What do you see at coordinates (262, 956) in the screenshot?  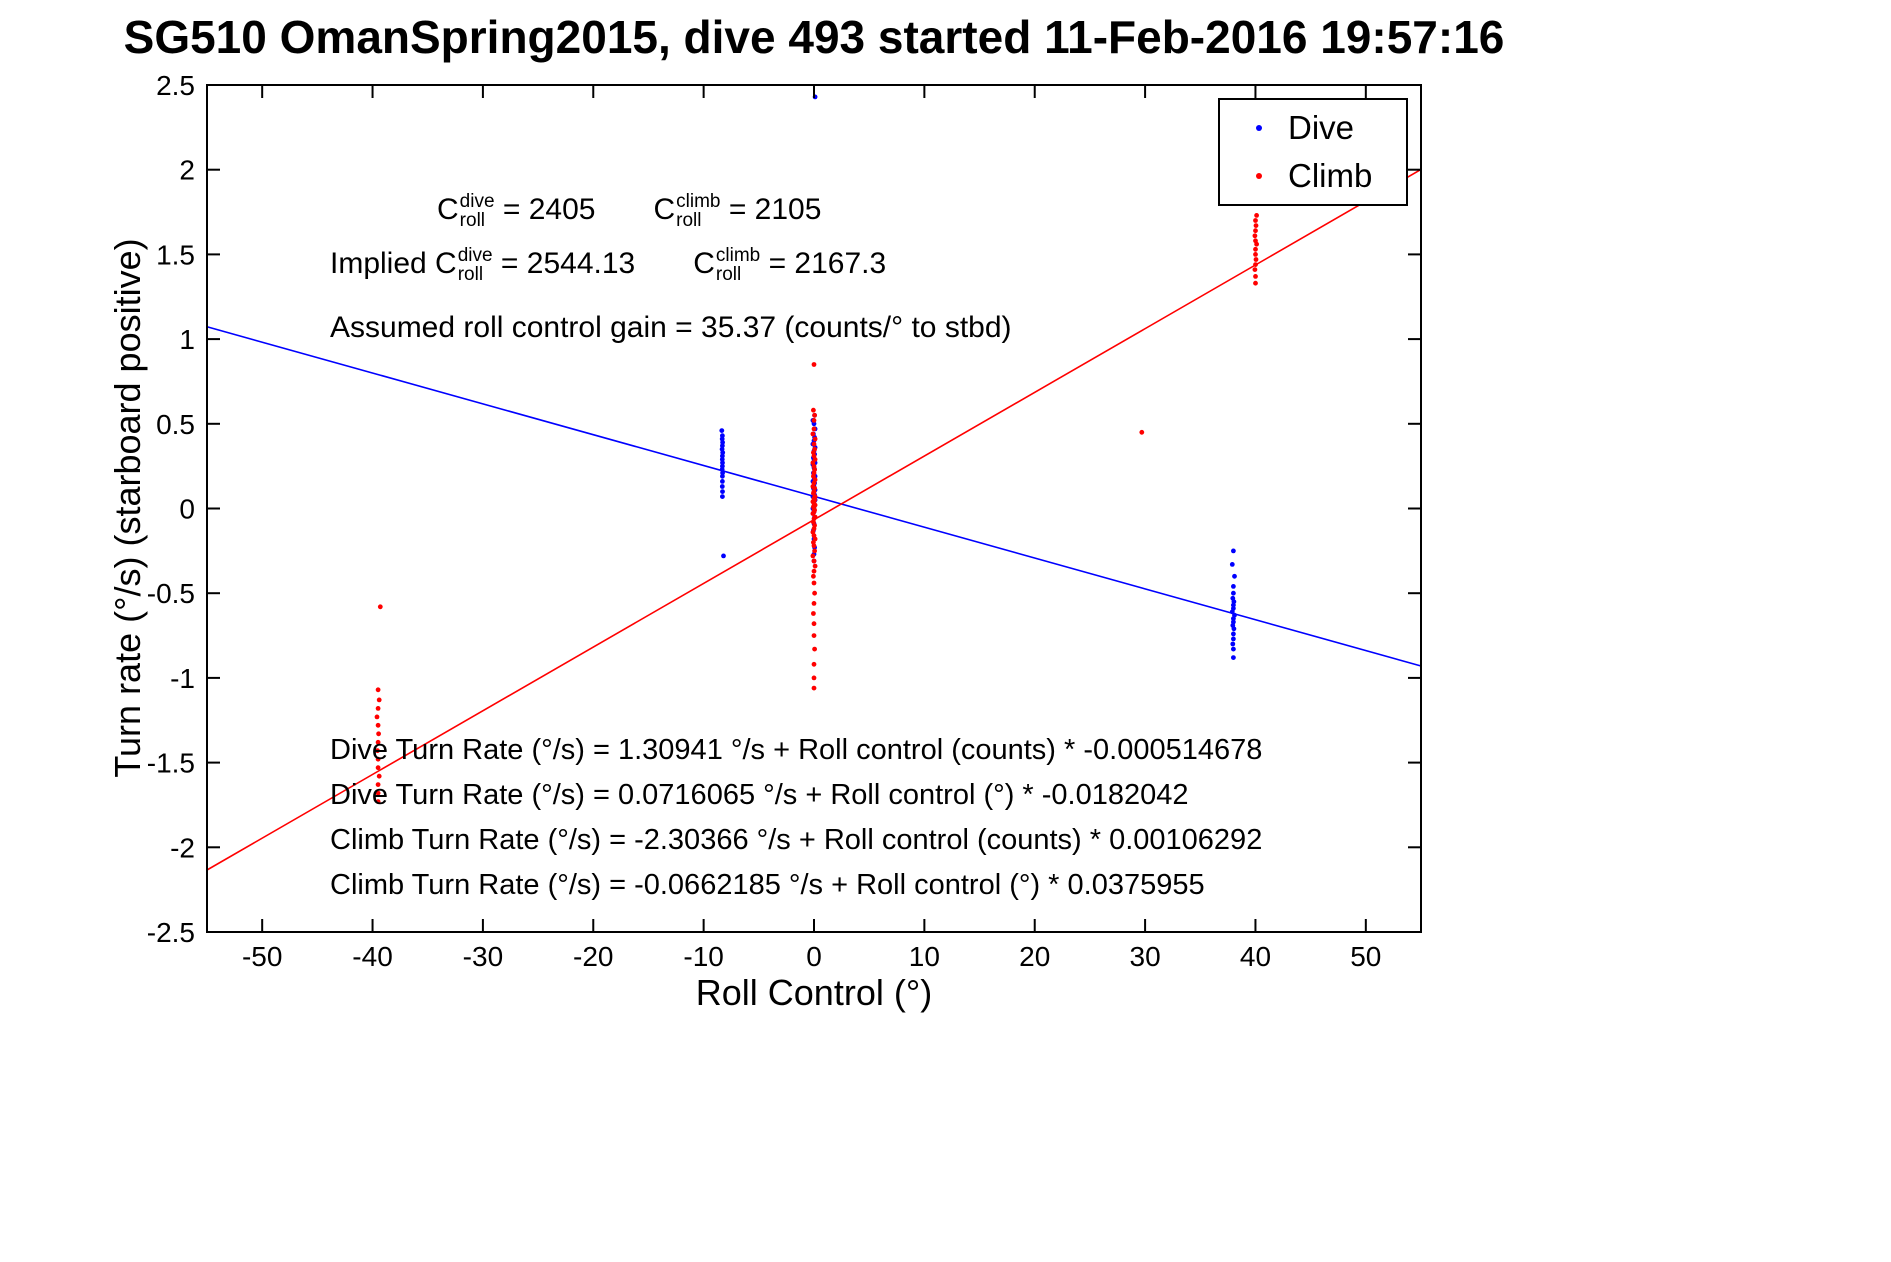 I see `x-tick-label: -50` at bounding box center [262, 956].